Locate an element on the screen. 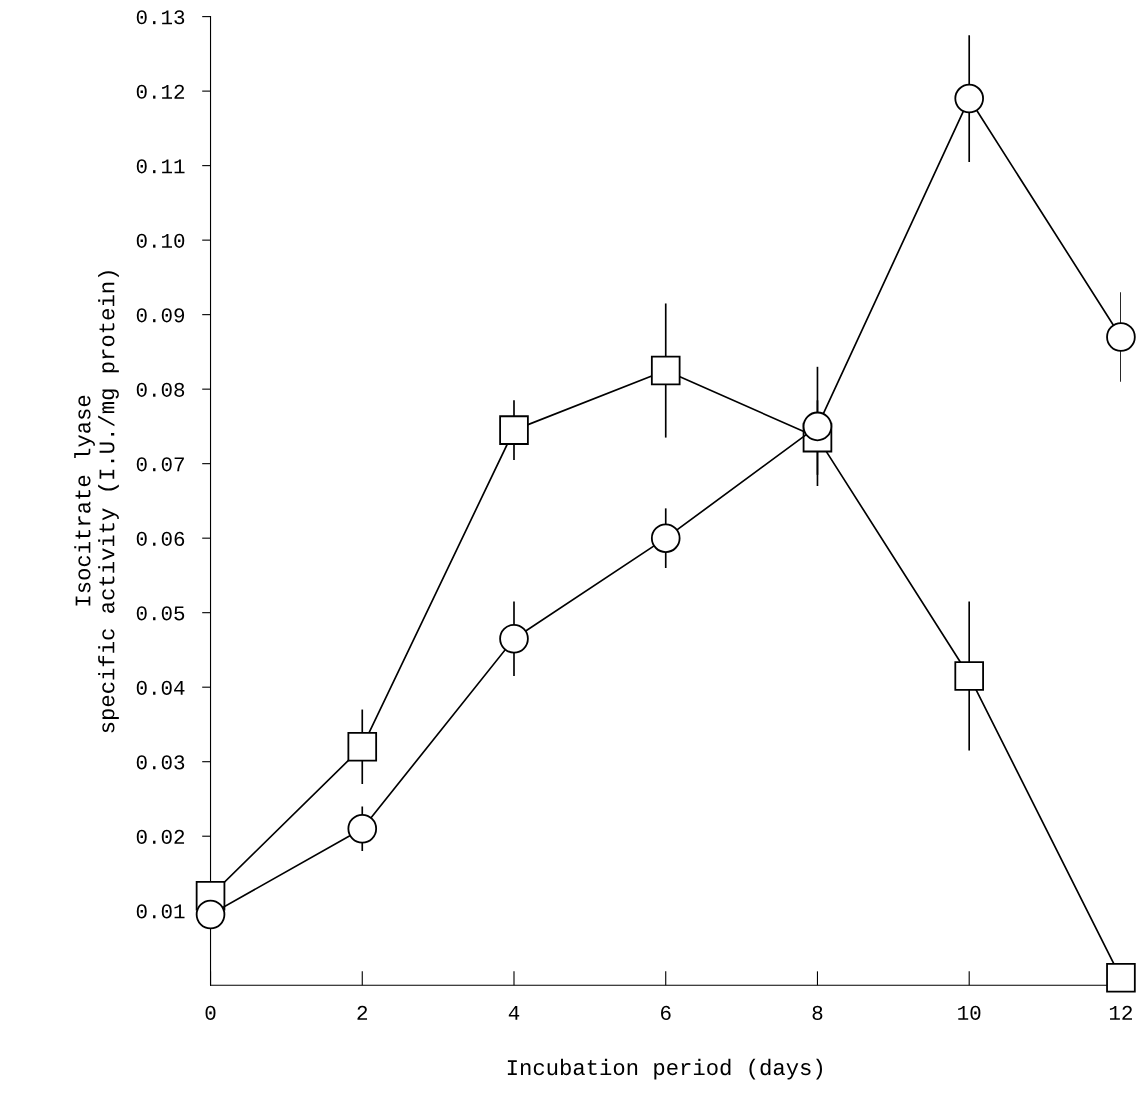 The width and height of the screenshot is (1138, 1107). y-tick-label: 0.03 is located at coordinates (160, 762).